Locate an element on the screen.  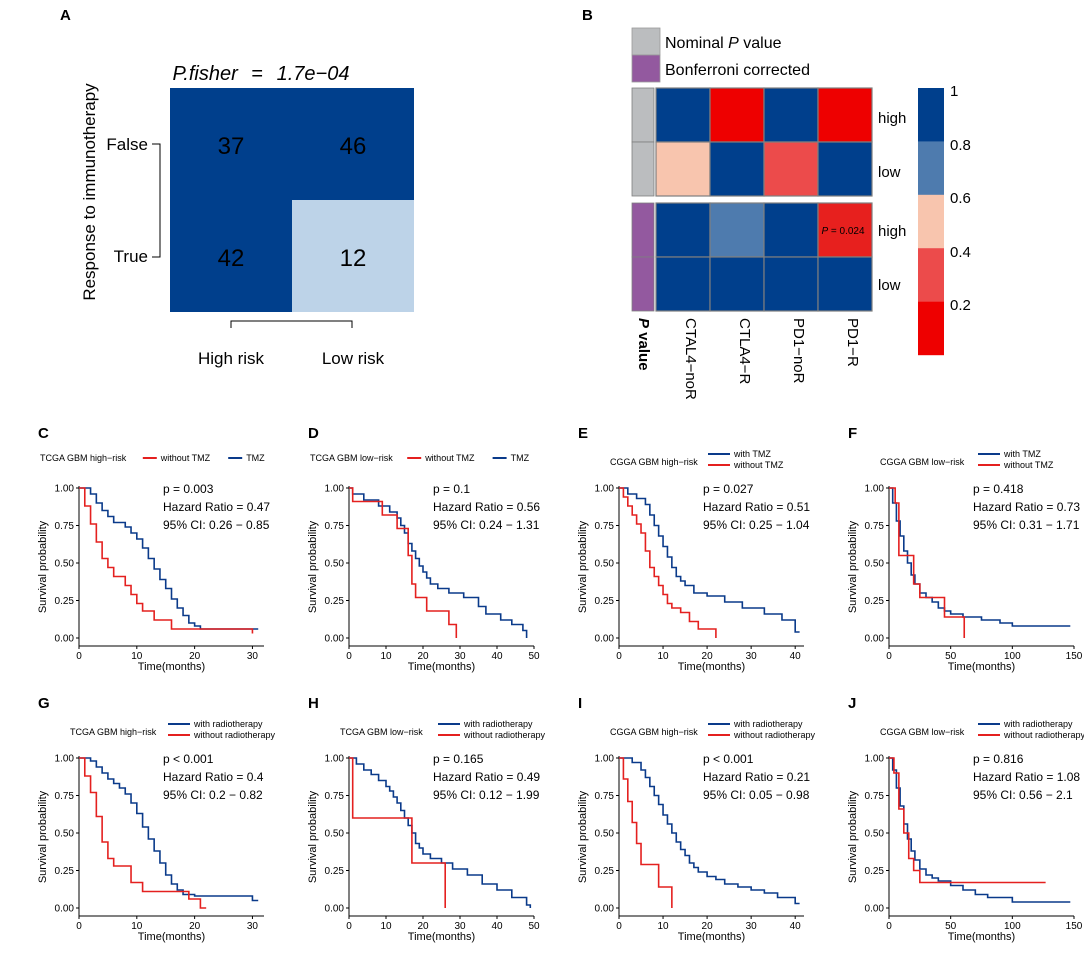
fisher-title-prefix: P.fisher is located at coordinates (206, 74).